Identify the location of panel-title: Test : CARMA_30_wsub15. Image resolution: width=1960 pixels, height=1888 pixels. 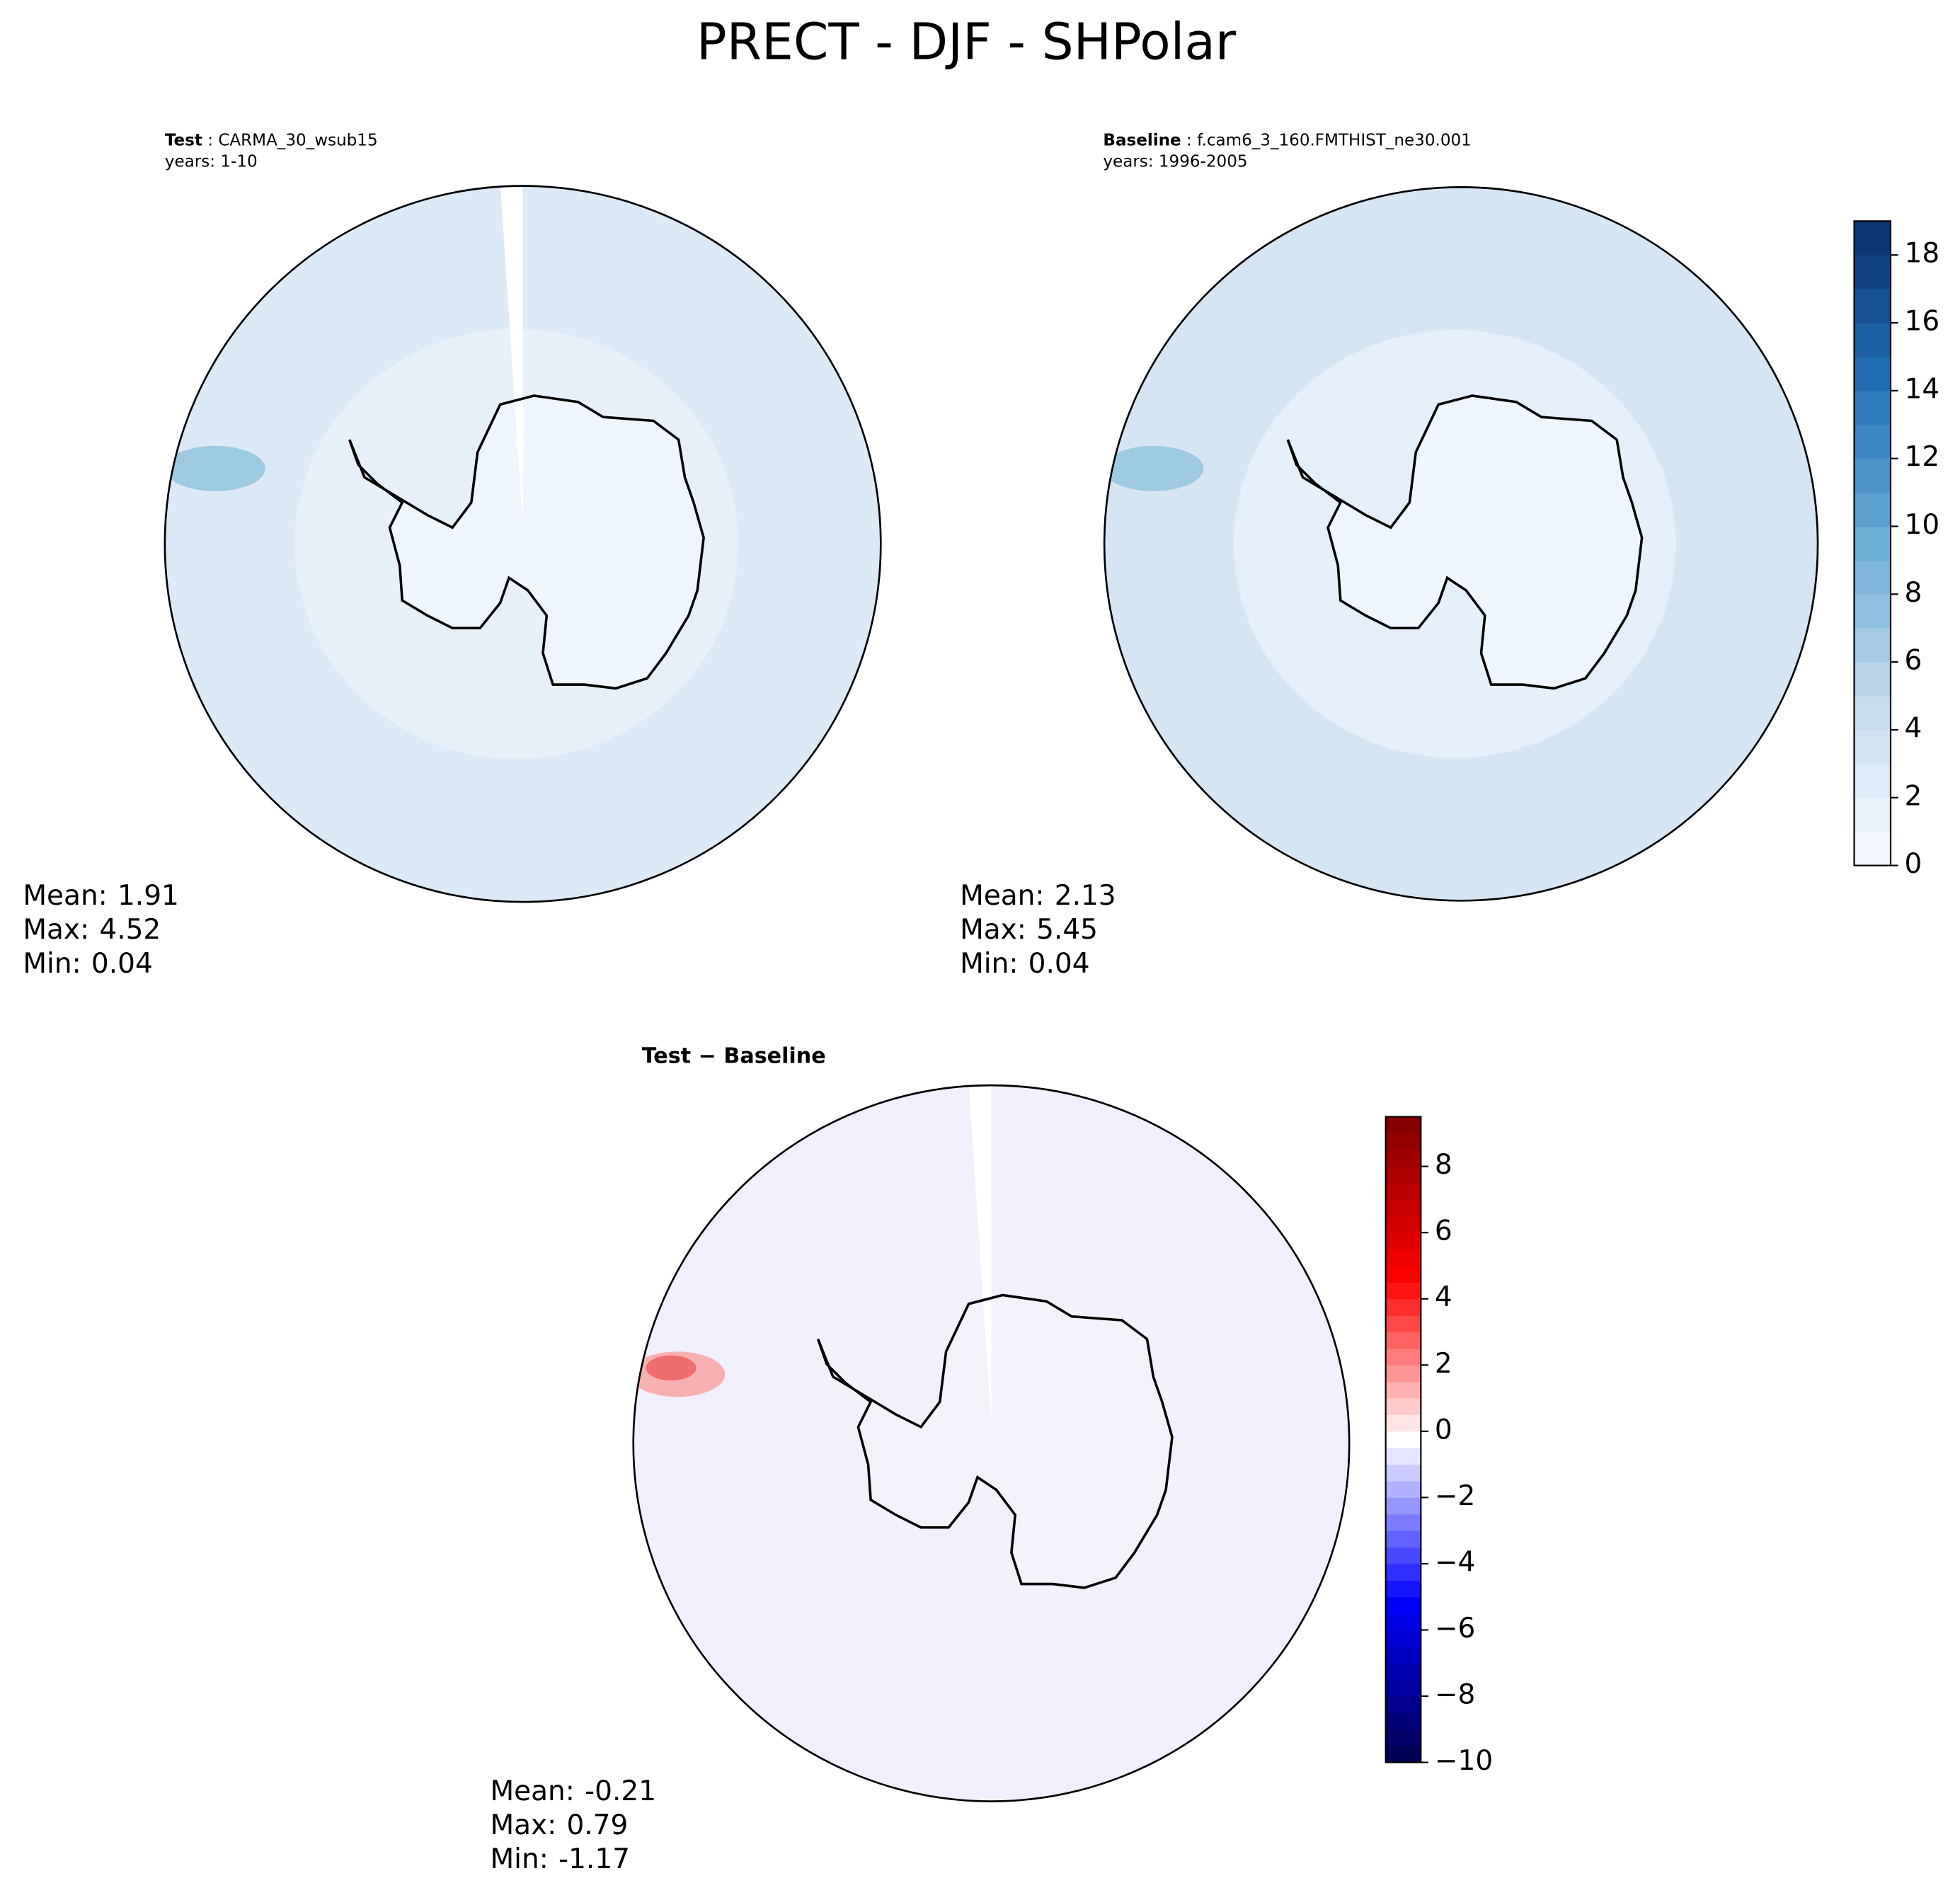
(271, 140).